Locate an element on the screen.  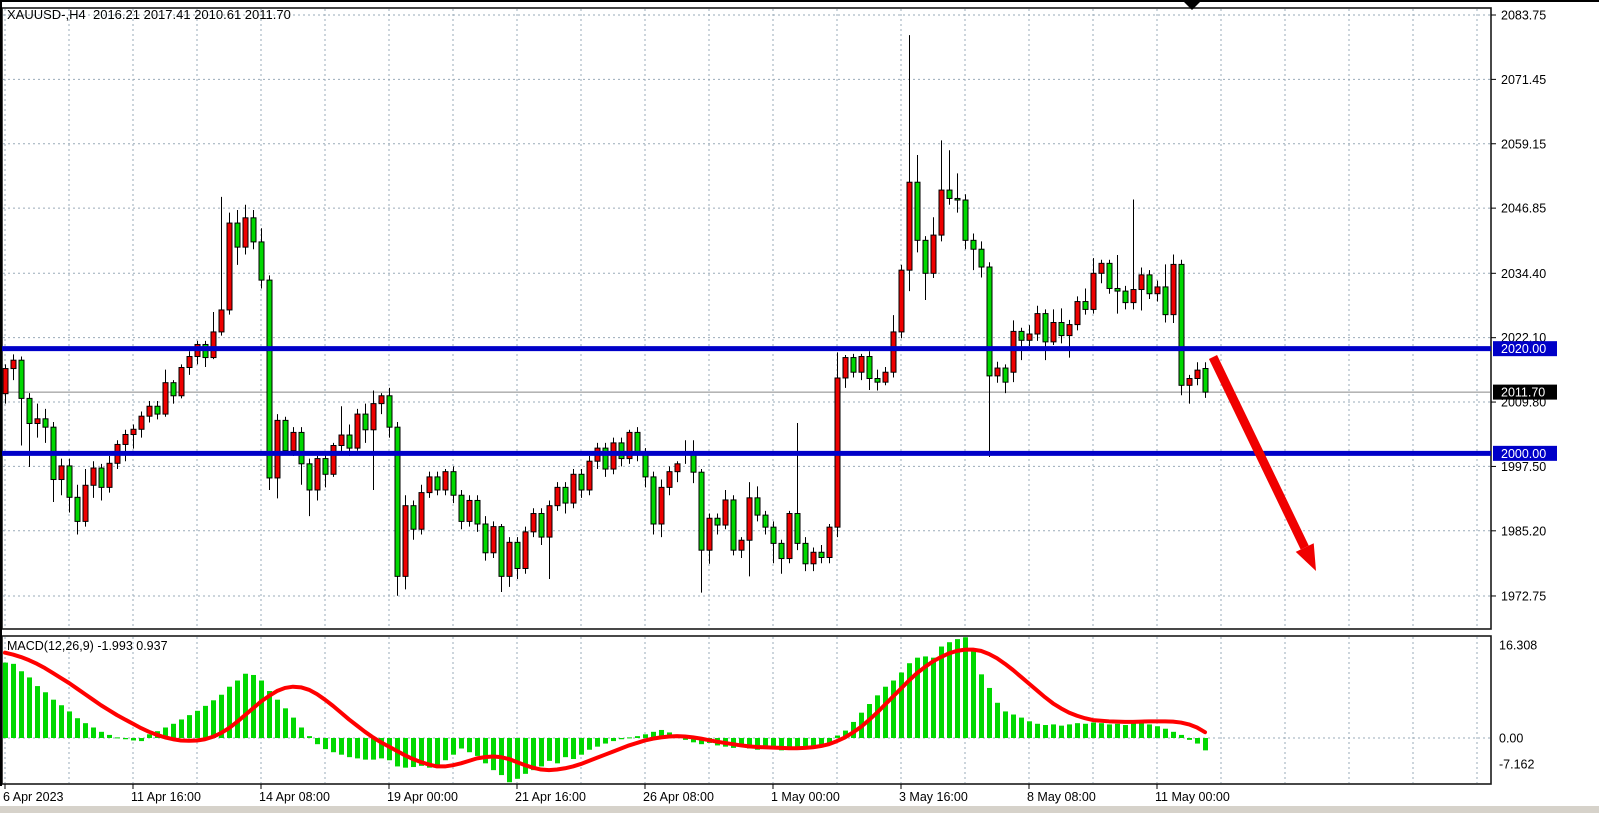
price-badge-label: 2020.00 is located at coordinates (1523, 349).